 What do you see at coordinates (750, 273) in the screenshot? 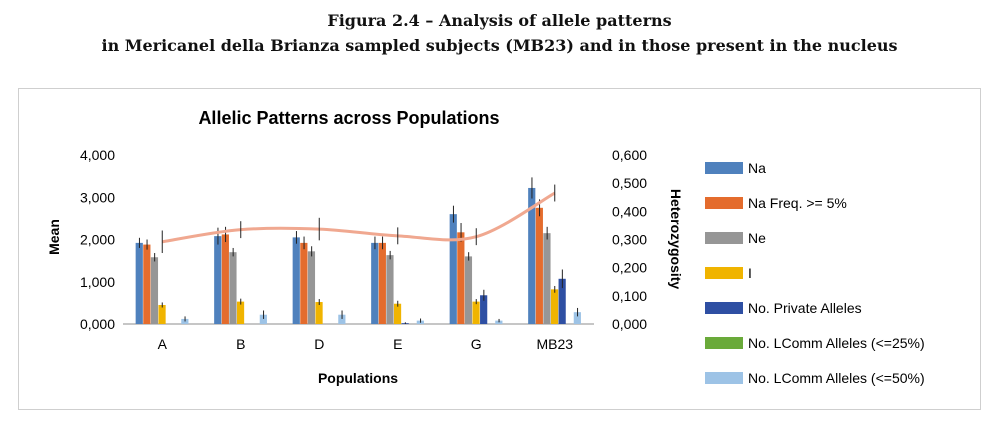
I see `legend-label: I` at bounding box center [750, 273].